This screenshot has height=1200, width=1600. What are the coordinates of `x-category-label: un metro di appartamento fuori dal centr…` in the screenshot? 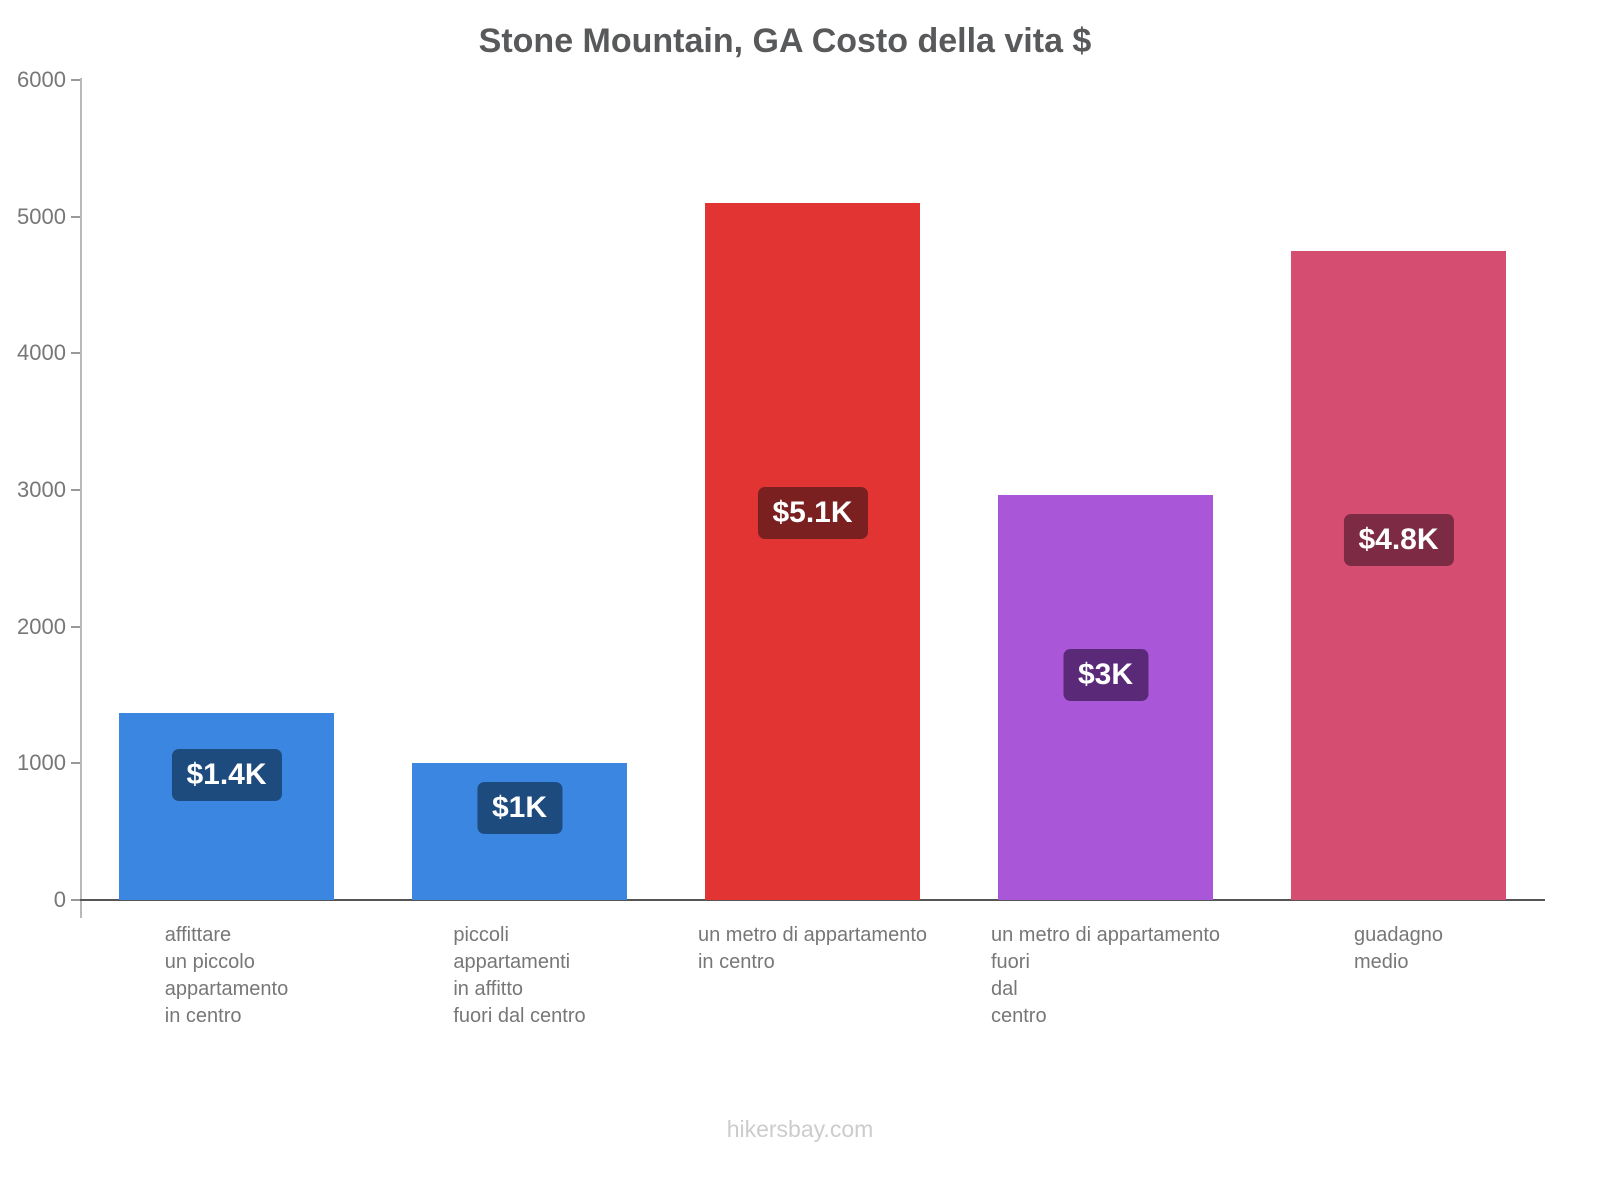 It's located at (1105, 975).